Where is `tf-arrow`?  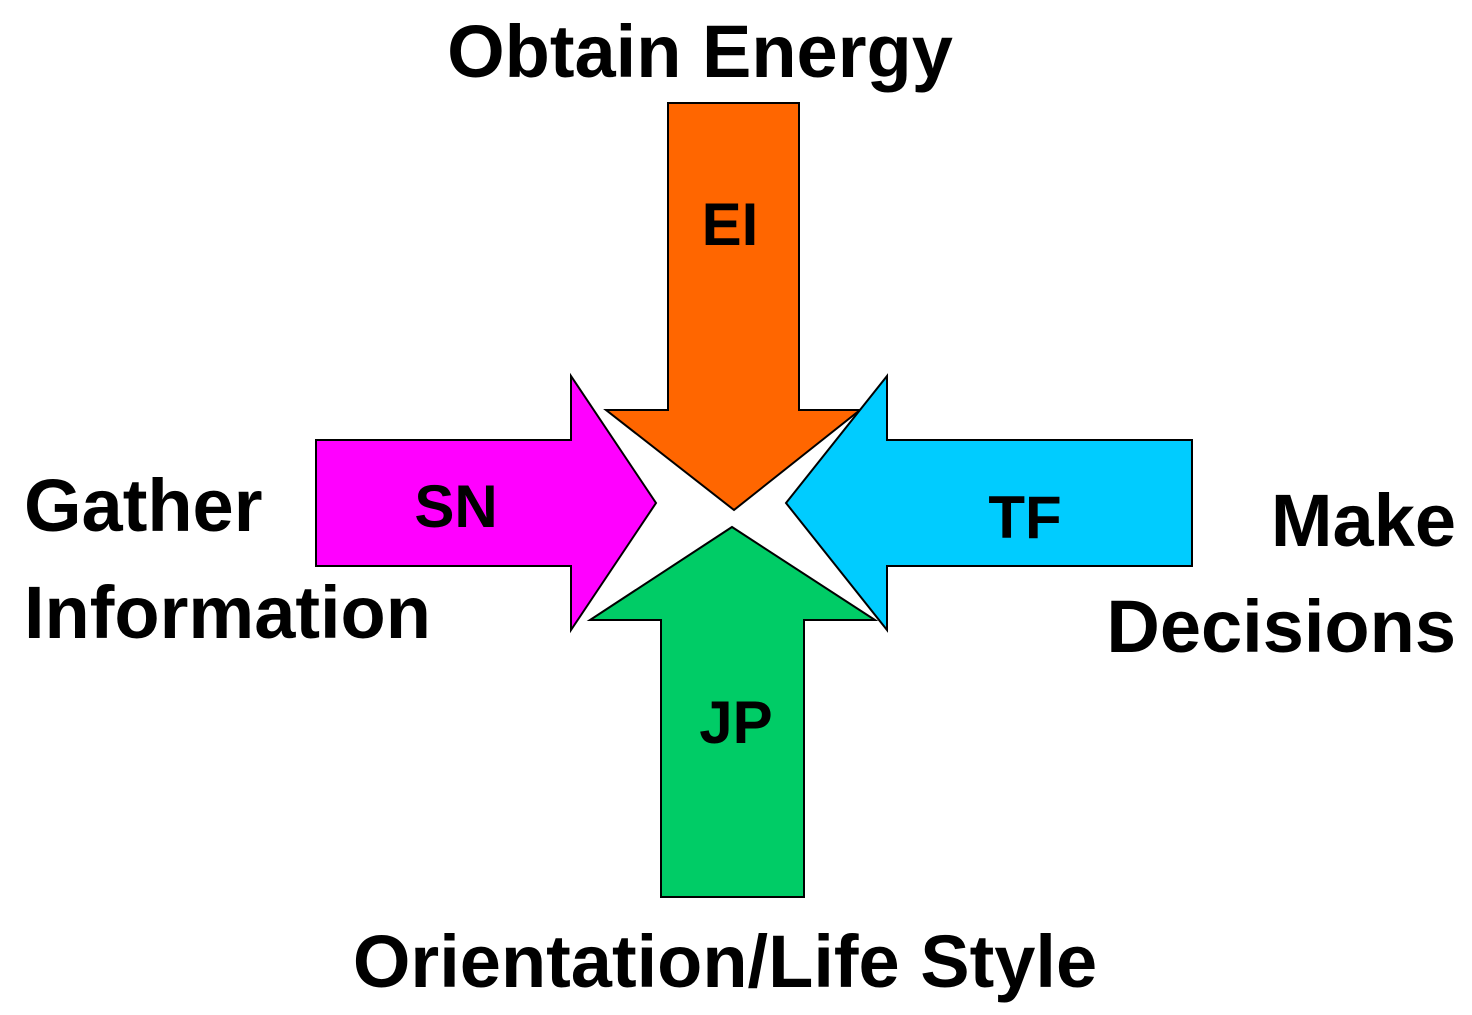 tf-arrow is located at coordinates (988, 503).